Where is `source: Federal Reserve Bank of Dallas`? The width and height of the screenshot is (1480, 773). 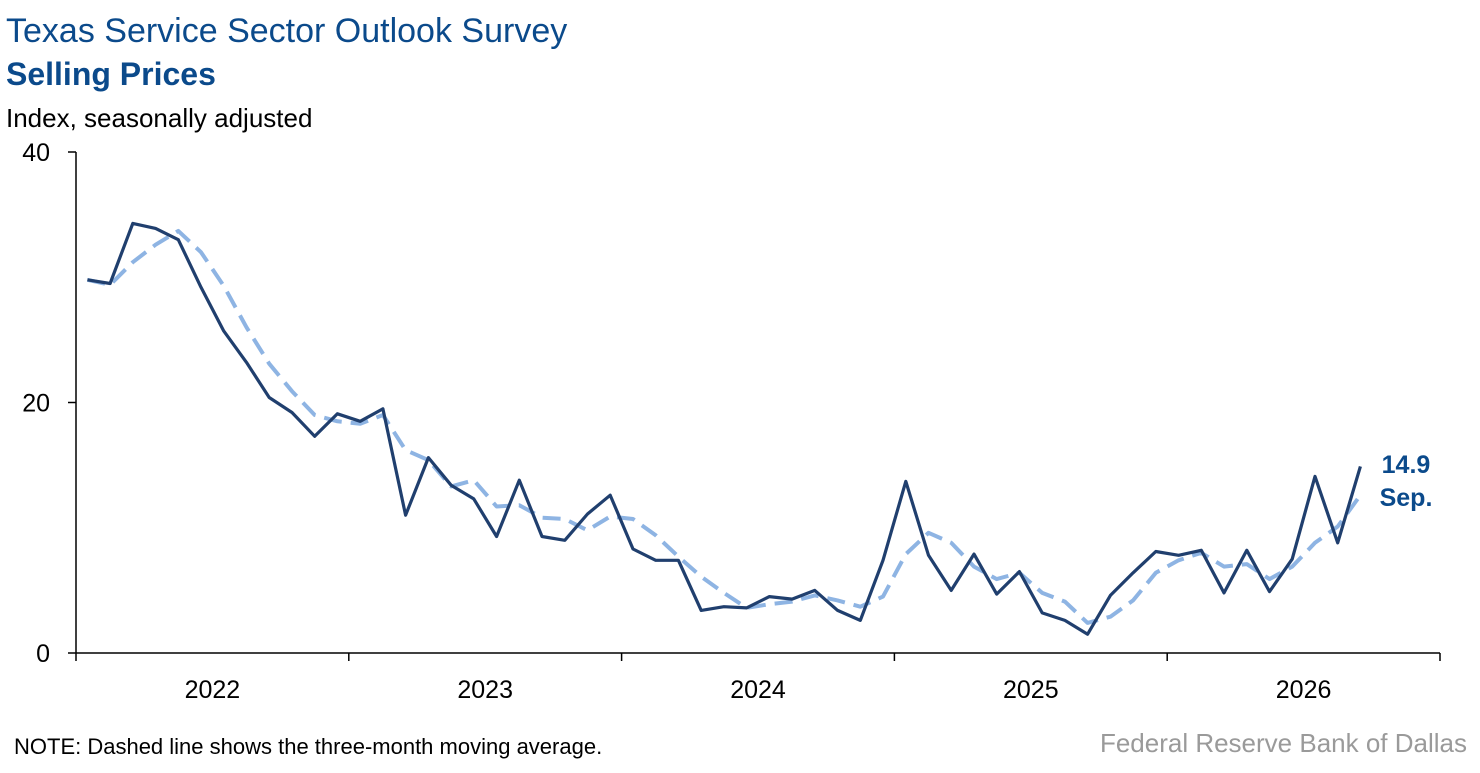 source: Federal Reserve Bank of Dallas is located at coordinates (1283, 743).